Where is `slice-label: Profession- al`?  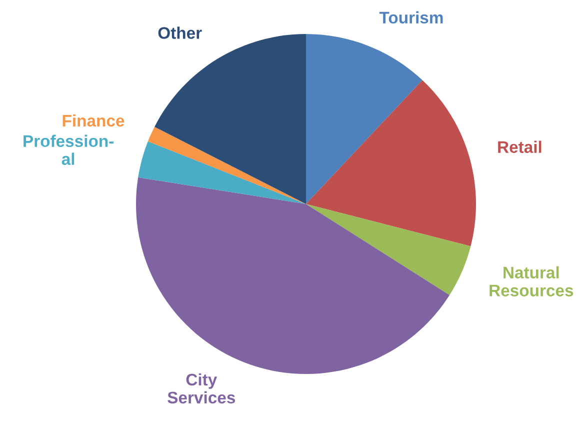 slice-label: Profession- al is located at coordinates (69, 149).